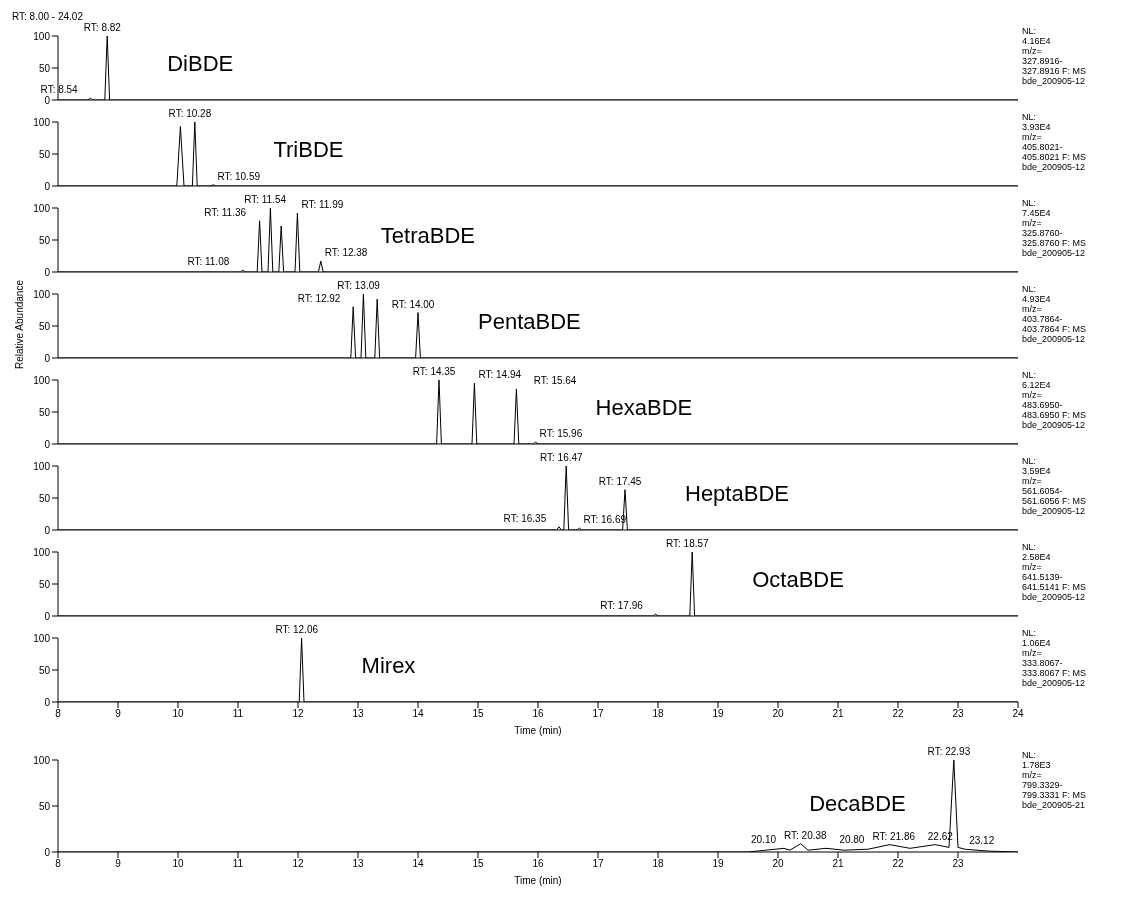 Image resolution: width=1131 pixels, height=917 pixels. I want to click on annotation: RT: 11.54, so click(265, 199).